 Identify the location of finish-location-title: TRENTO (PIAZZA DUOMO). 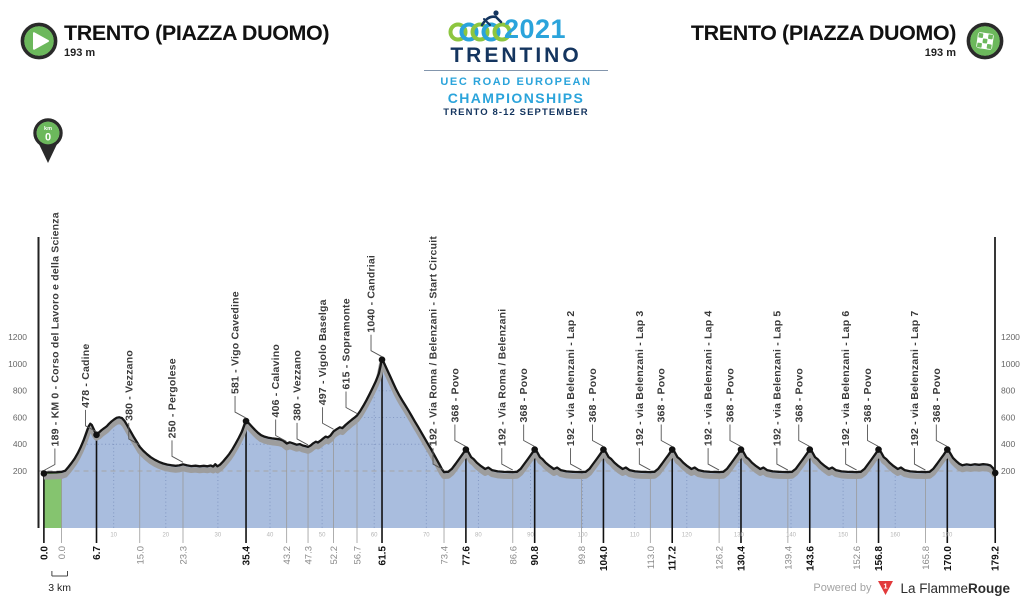
(823, 33).